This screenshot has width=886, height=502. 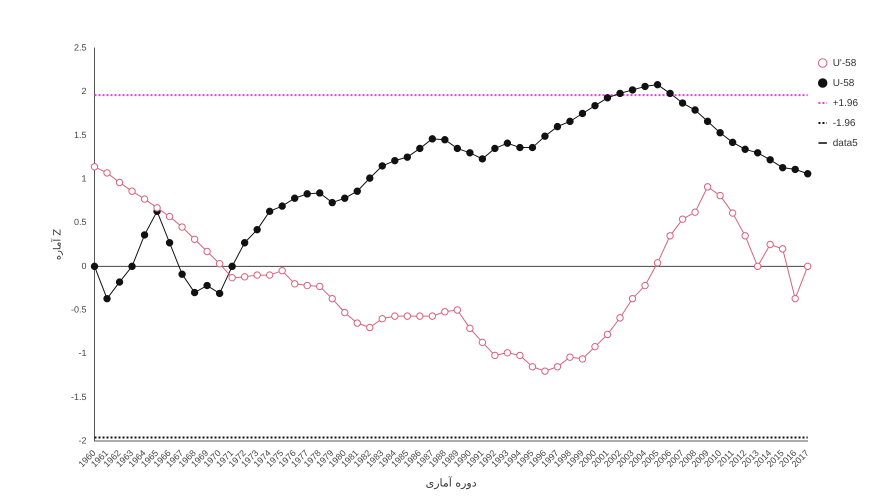 I want to click on y-tick-label: 0.5, so click(x=80, y=222).